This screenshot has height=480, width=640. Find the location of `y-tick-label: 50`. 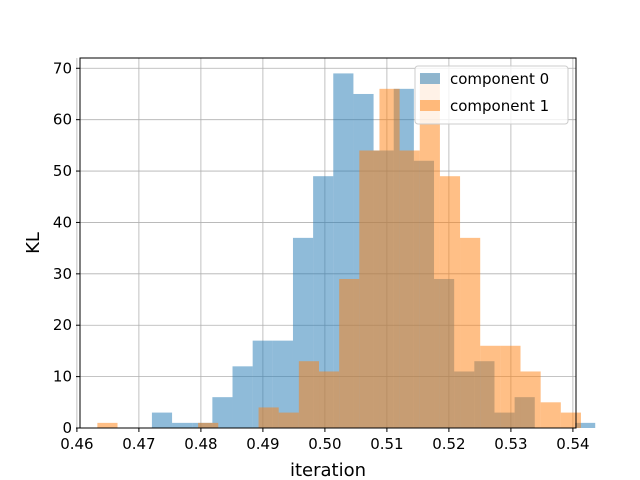

y-tick-label: 50 is located at coordinates (62, 171).